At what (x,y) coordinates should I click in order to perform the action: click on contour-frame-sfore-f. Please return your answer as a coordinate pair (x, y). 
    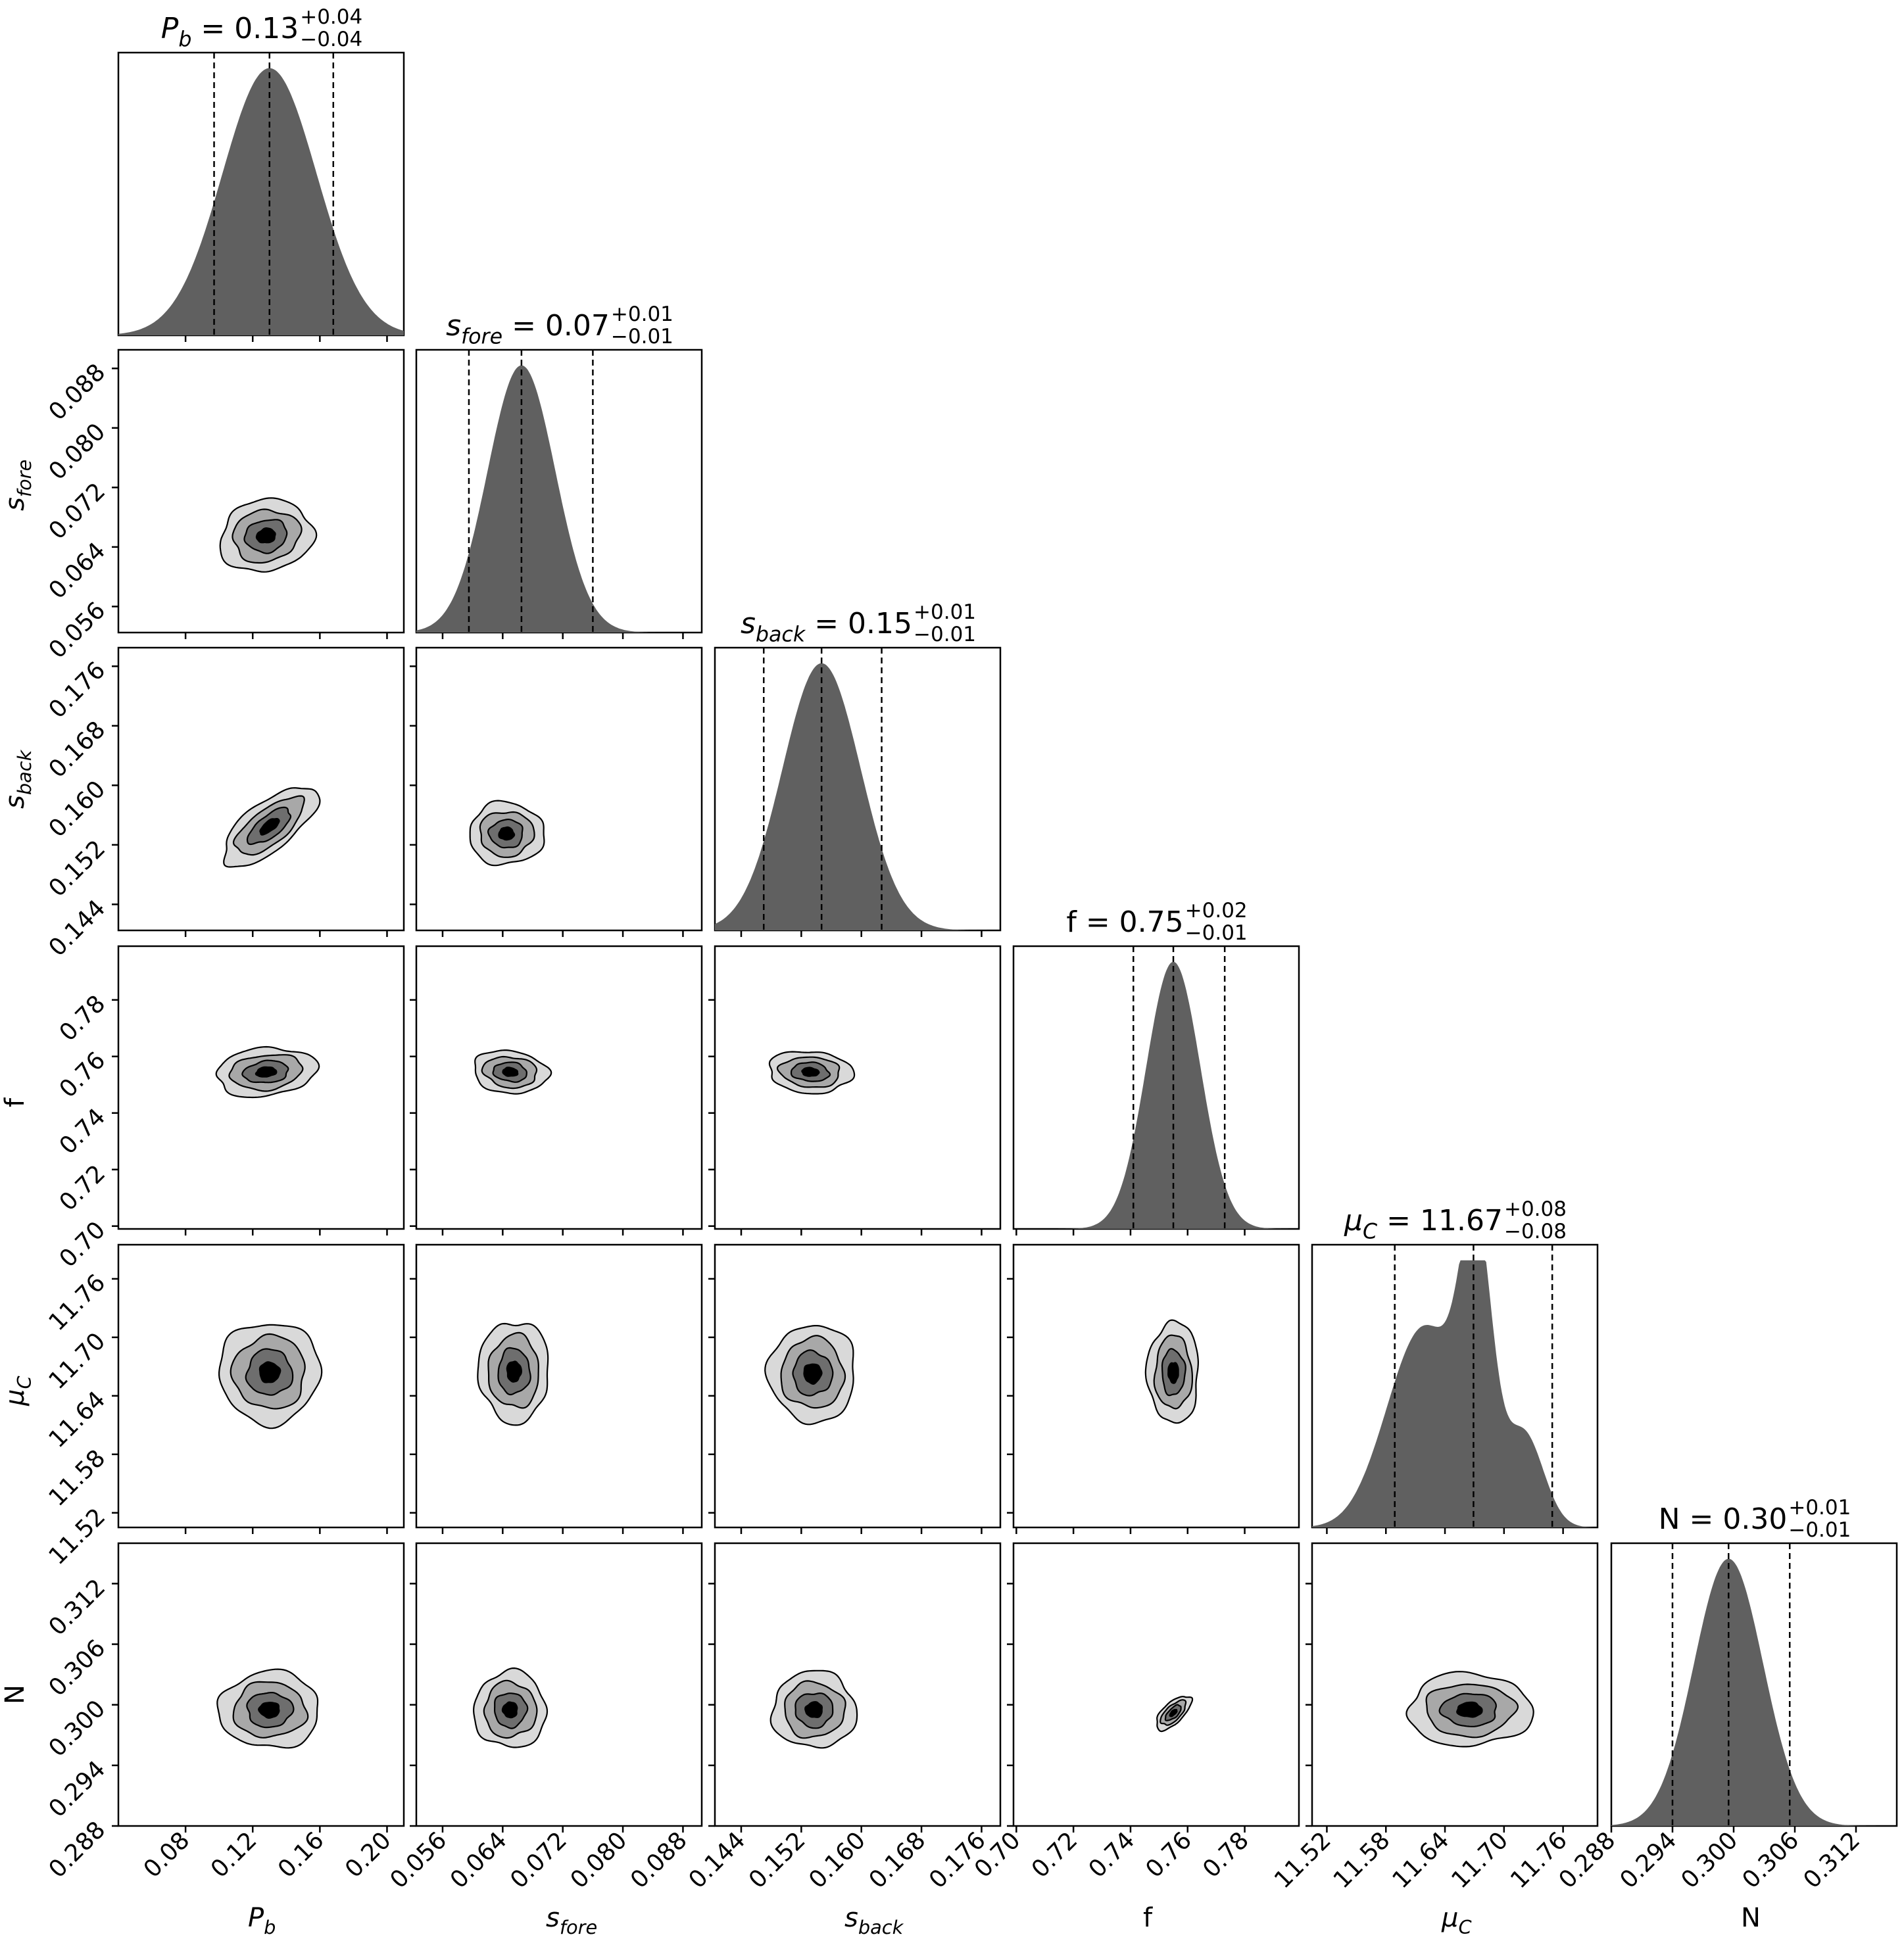
    Looking at the image, I should click on (559, 1087).